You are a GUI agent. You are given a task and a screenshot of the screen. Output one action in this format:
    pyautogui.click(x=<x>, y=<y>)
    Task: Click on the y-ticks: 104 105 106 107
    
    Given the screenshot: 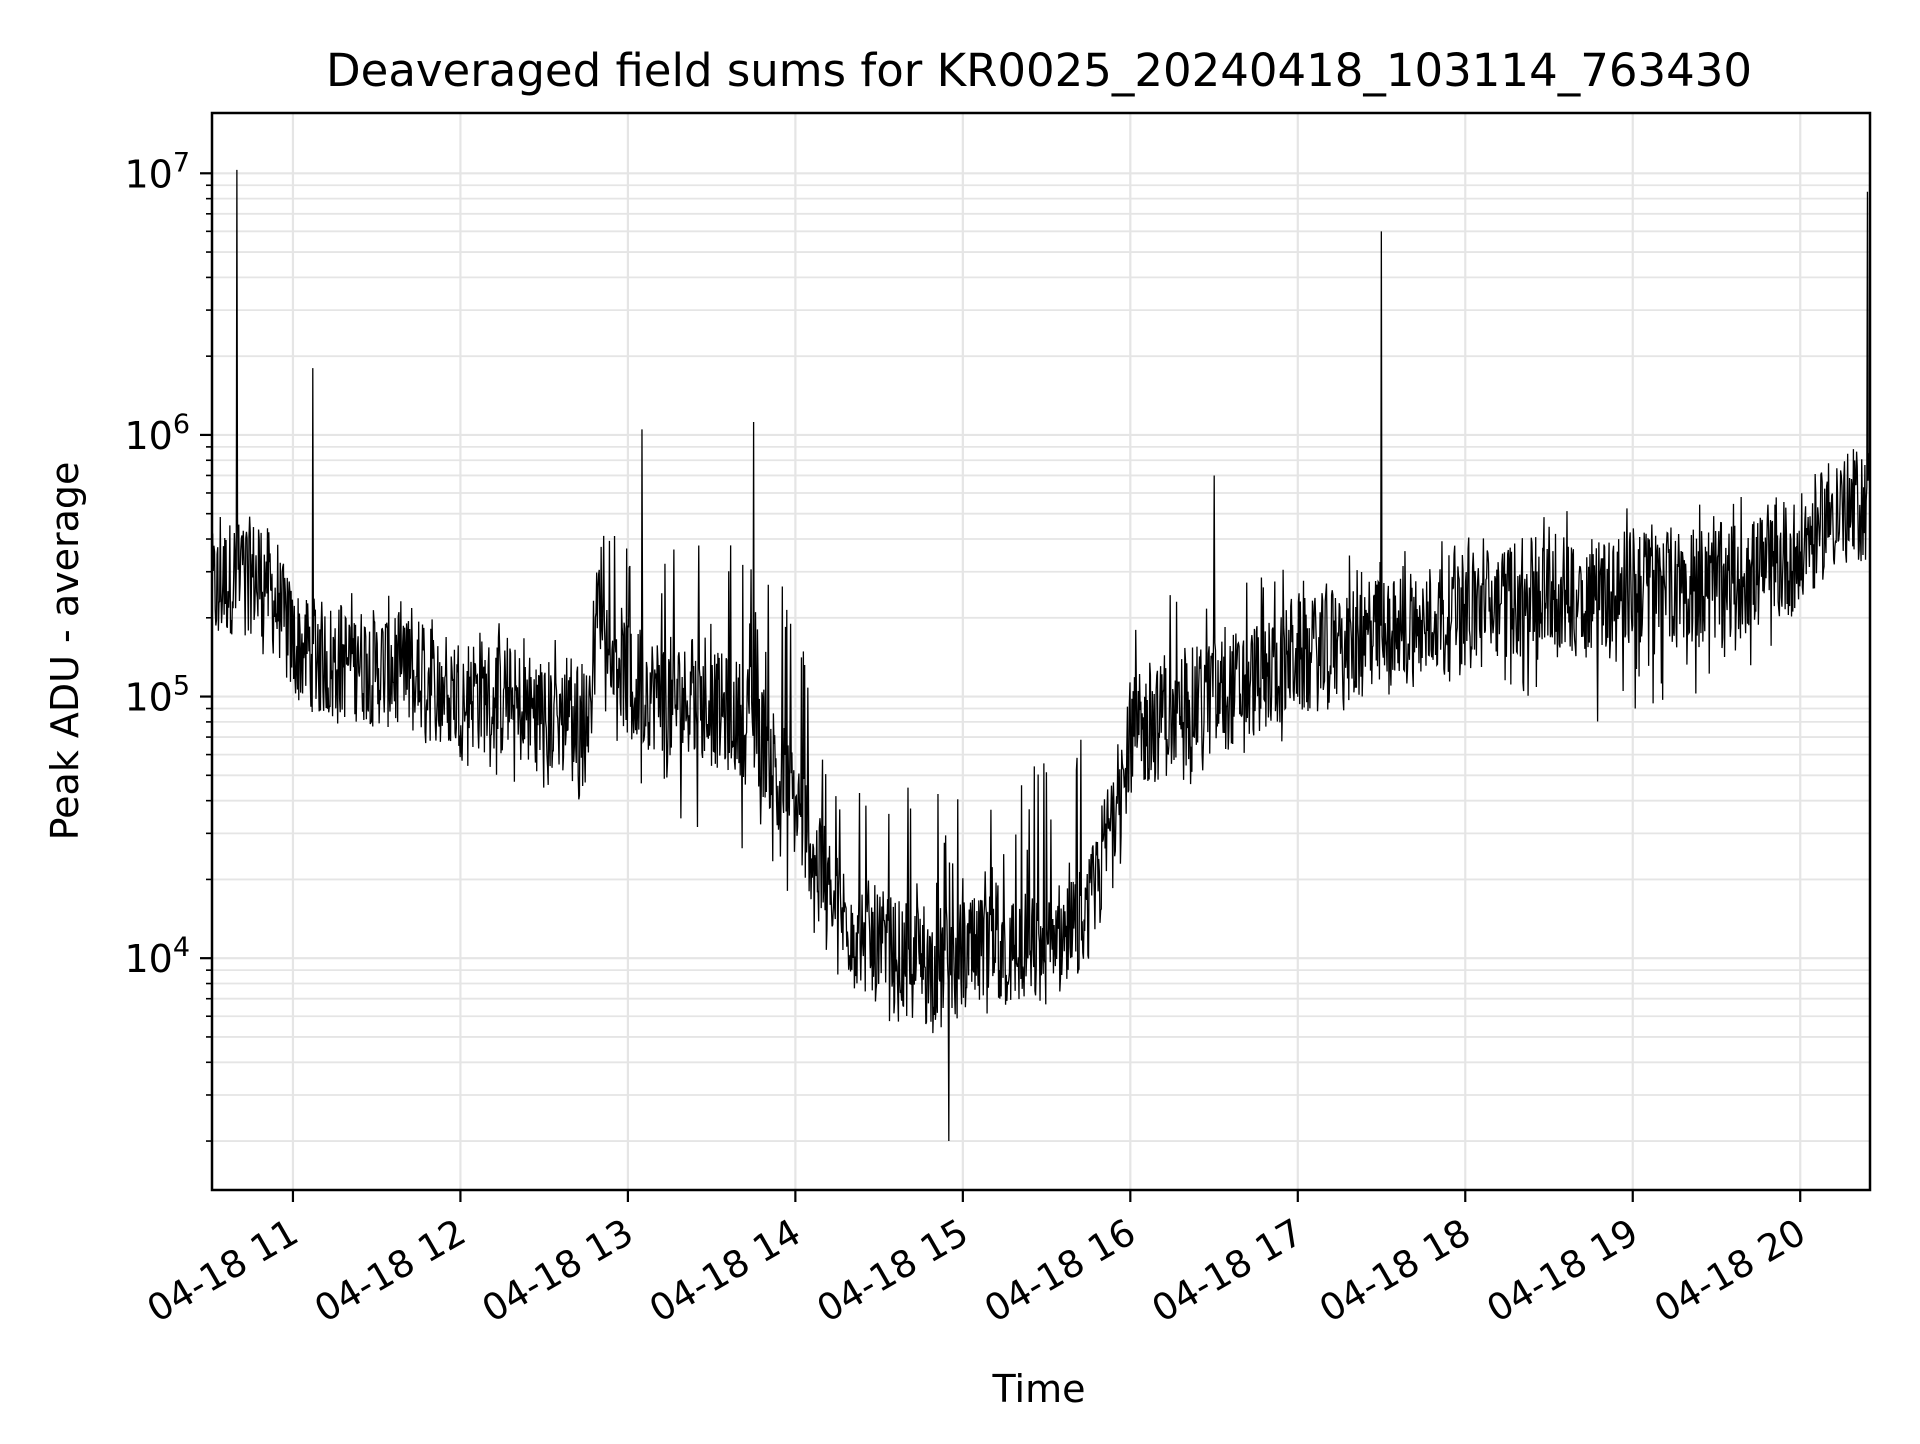 What is the action you would take?
    pyautogui.click(x=168, y=644)
    